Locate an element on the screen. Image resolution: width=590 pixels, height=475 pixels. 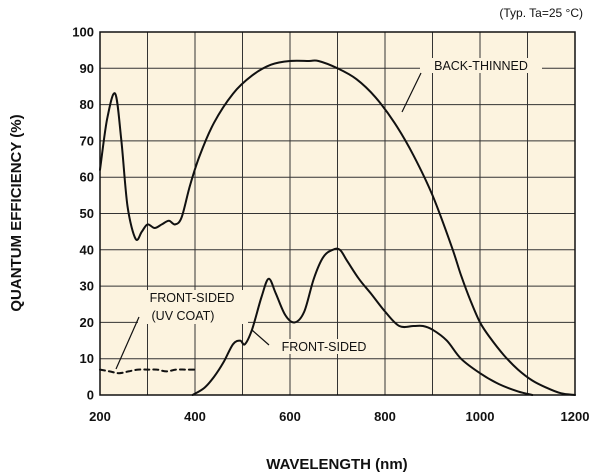
uv-coat-label-line-1: FRONT-SIDED is located at coordinates (192, 298).